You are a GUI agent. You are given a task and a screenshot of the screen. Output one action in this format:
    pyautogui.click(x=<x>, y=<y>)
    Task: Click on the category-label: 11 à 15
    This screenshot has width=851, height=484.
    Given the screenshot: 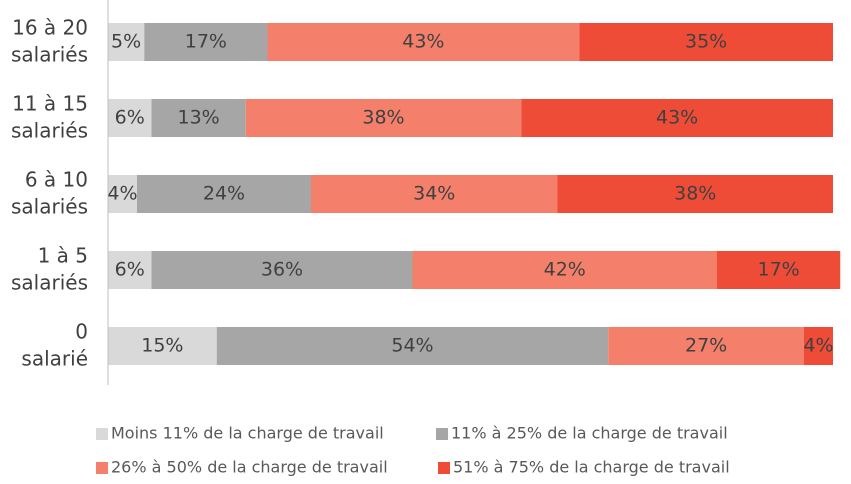 What is the action you would take?
    pyautogui.click(x=50, y=104)
    